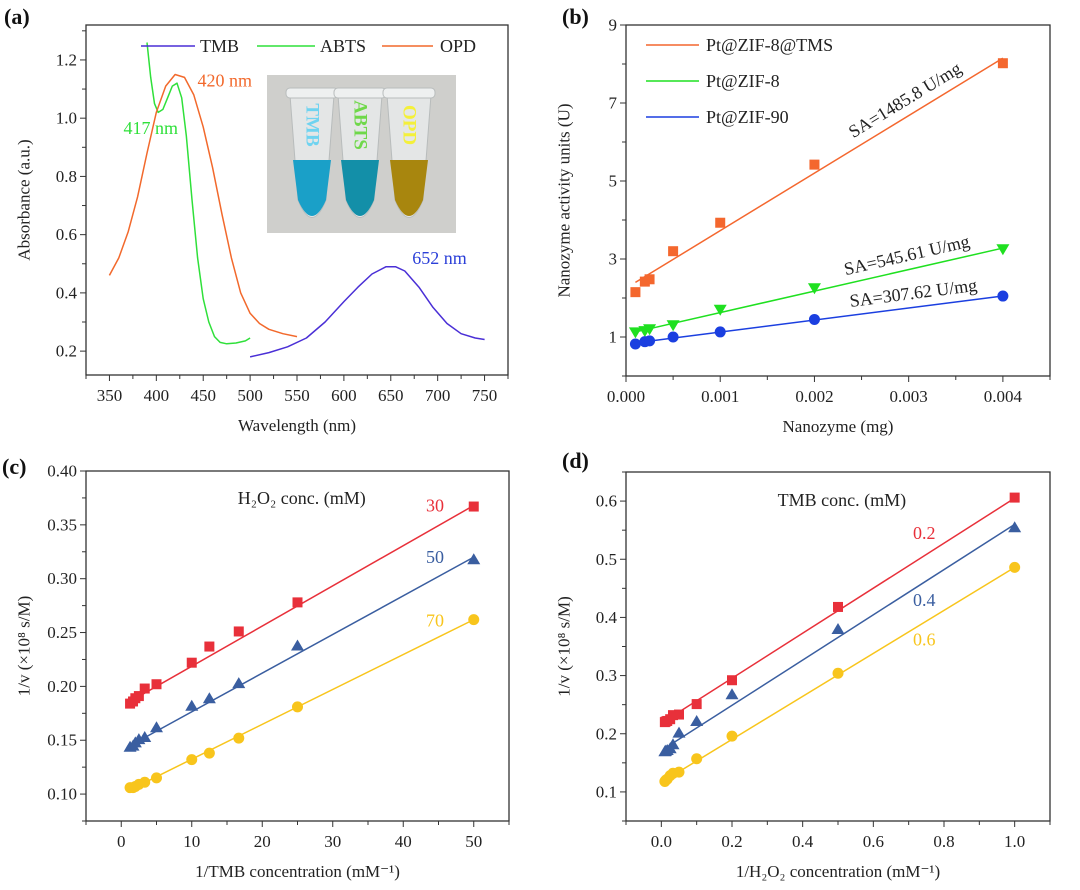  Describe the element at coordinates (613, 337) in the screenshot. I see `y-tick-label: 1` at that location.